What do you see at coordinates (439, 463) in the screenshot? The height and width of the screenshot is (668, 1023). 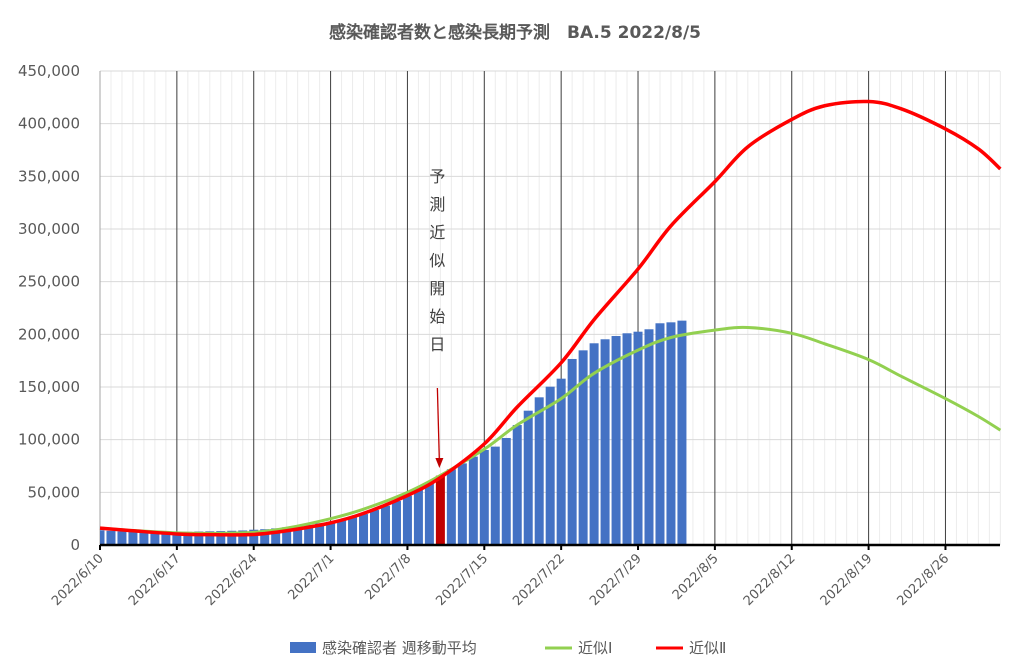 I see `arrow-head-icon` at bounding box center [439, 463].